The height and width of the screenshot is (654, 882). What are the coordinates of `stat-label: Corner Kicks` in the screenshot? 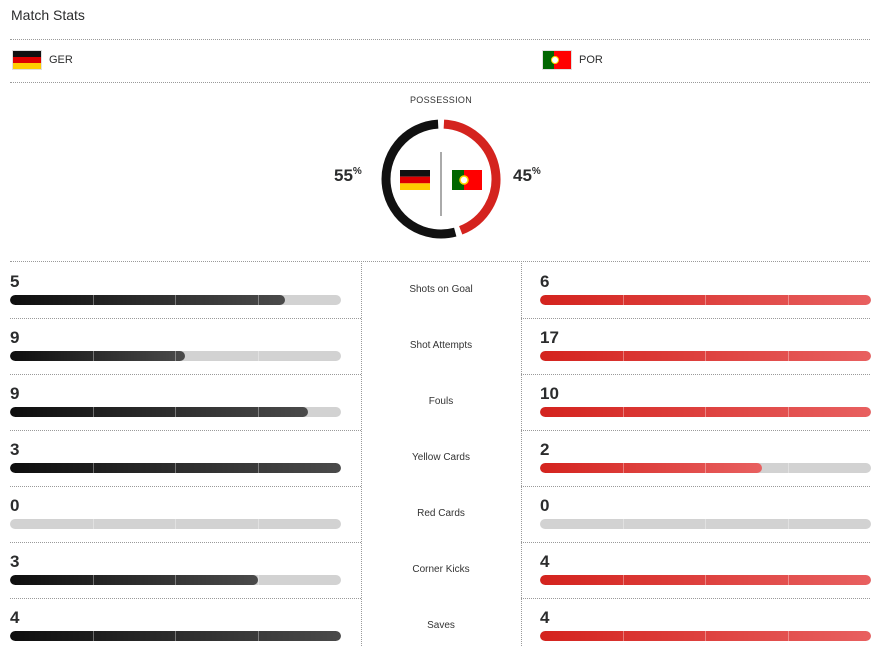 It's located at (441, 569).